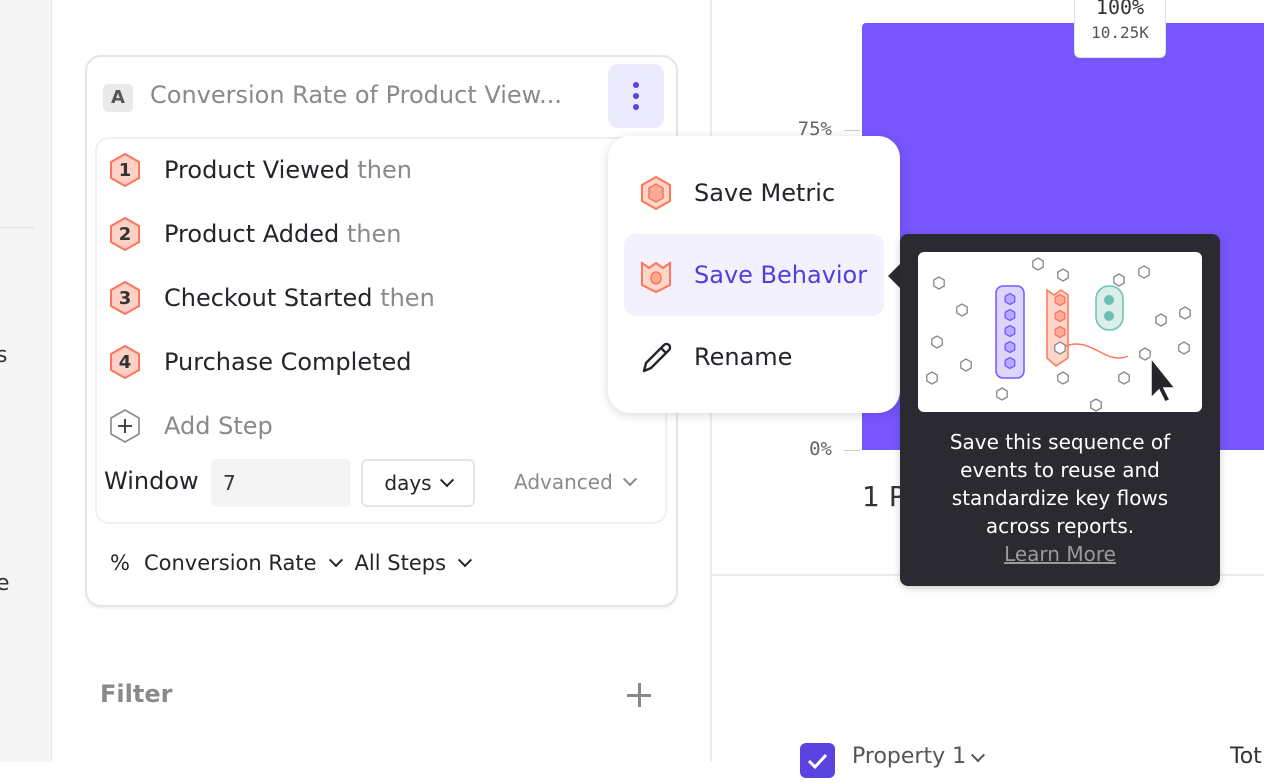 The width and height of the screenshot is (1264, 782). I want to click on y-tick-label: 0%, so click(820, 449).